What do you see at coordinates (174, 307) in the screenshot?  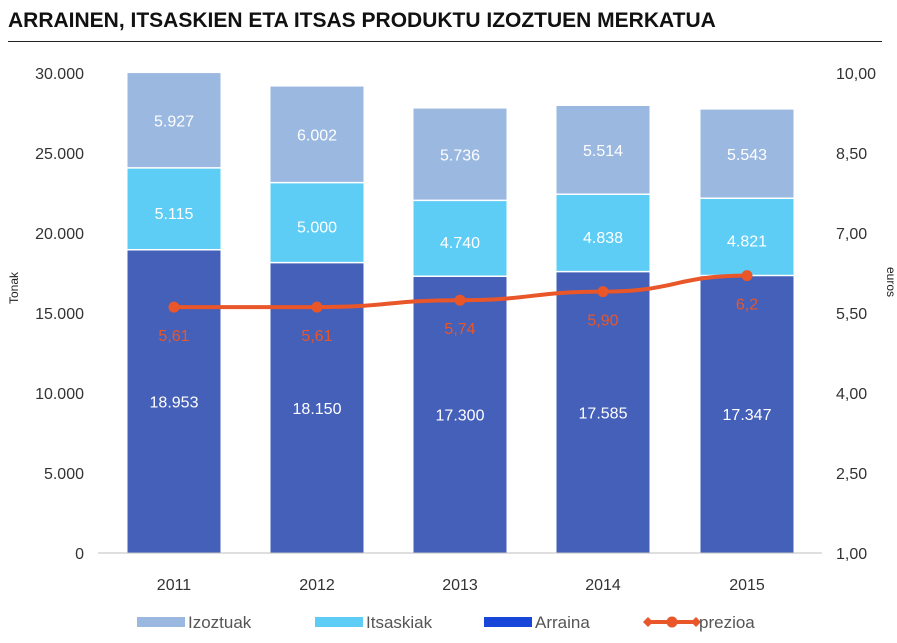 I see `price-point-2011` at bounding box center [174, 307].